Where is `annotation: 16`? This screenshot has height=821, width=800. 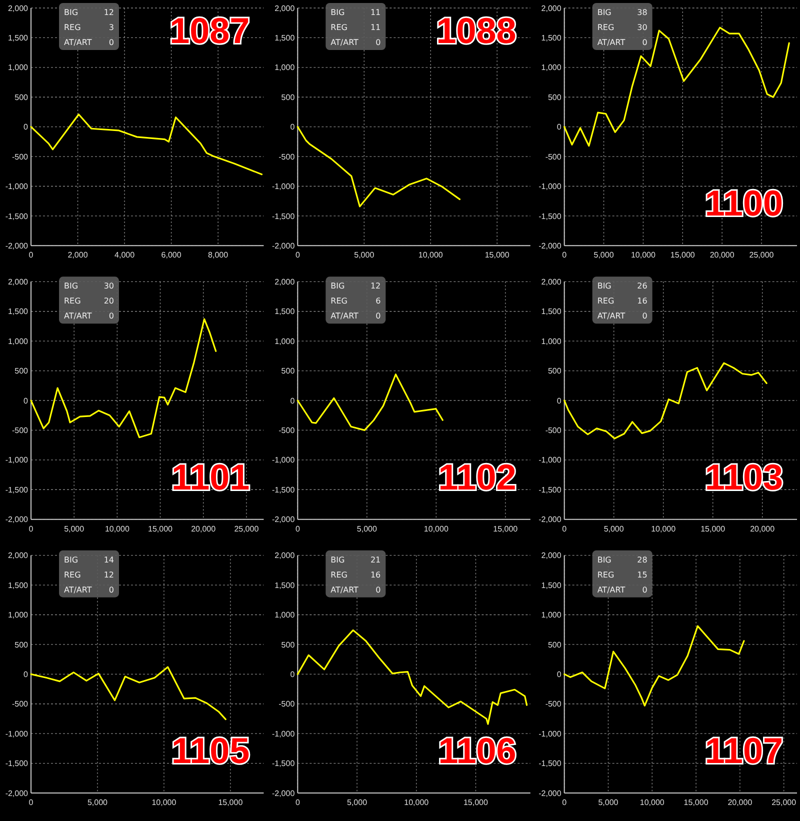
annotation: 16 is located at coordinates (375, 575).